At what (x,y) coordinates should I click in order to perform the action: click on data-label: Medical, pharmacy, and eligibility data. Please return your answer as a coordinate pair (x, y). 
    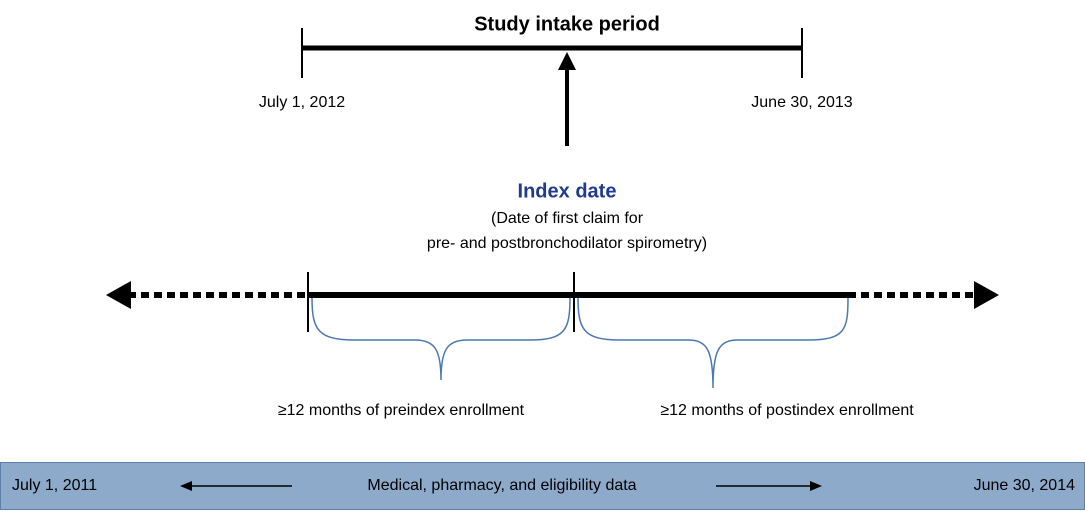
    Looking at the image, I should click on (501, 485).